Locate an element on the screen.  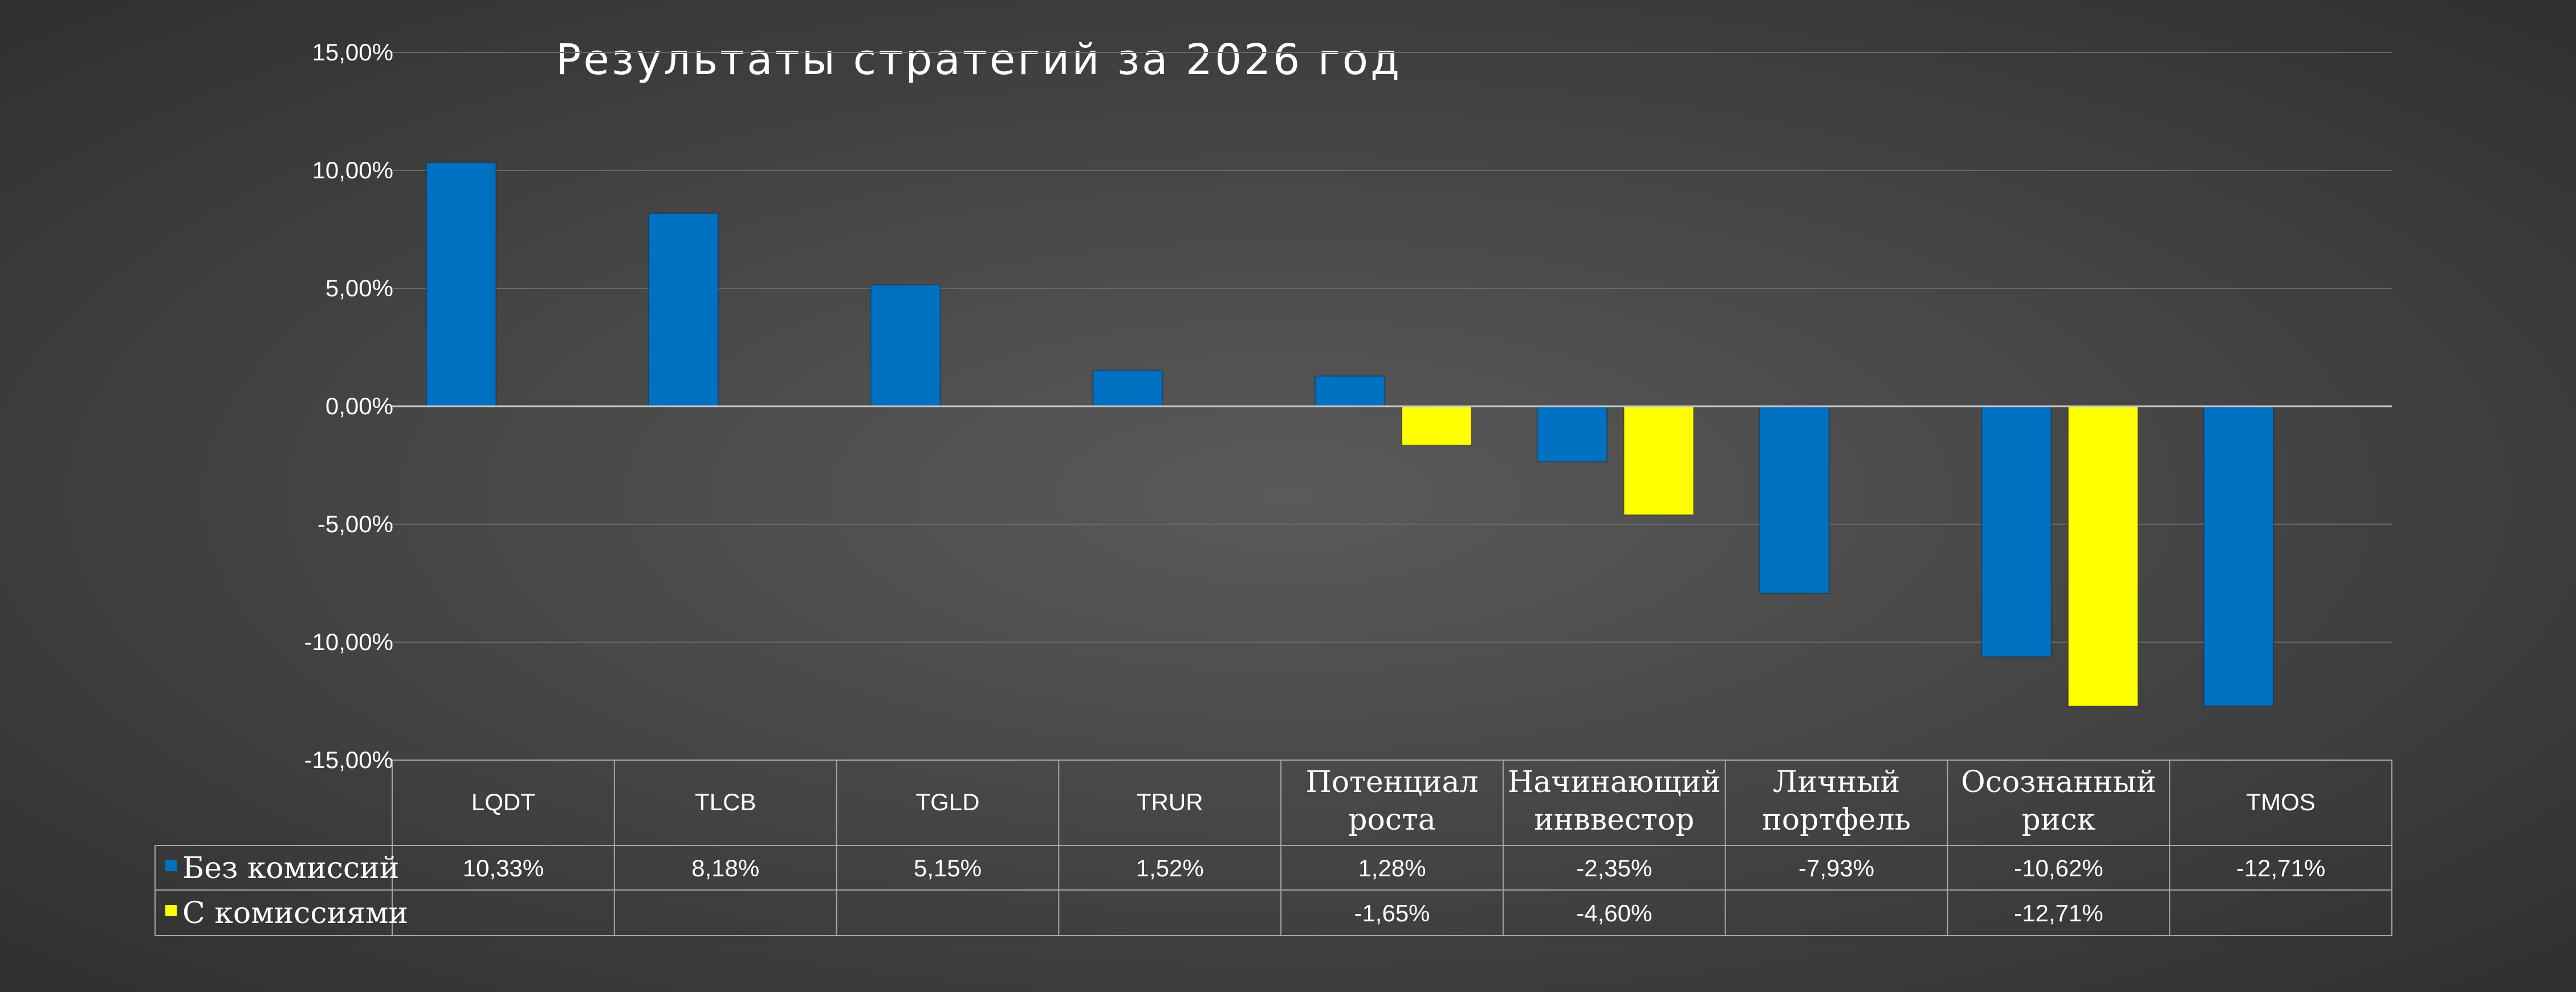
y-tick-label: -5,00% is located at coordinates (355, 524).